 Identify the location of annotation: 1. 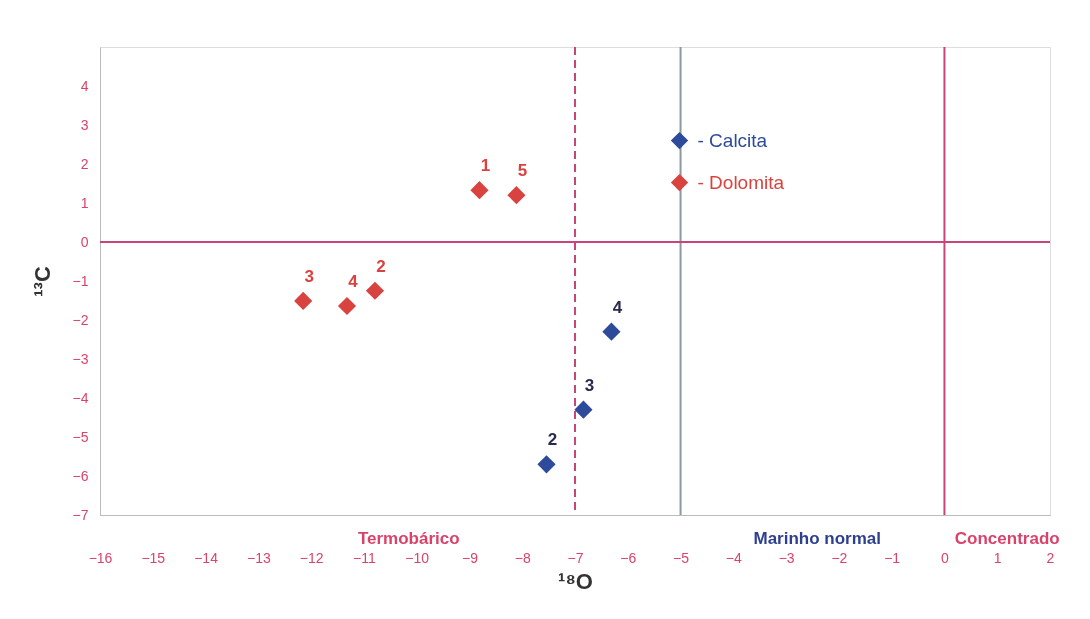
(485, 166).